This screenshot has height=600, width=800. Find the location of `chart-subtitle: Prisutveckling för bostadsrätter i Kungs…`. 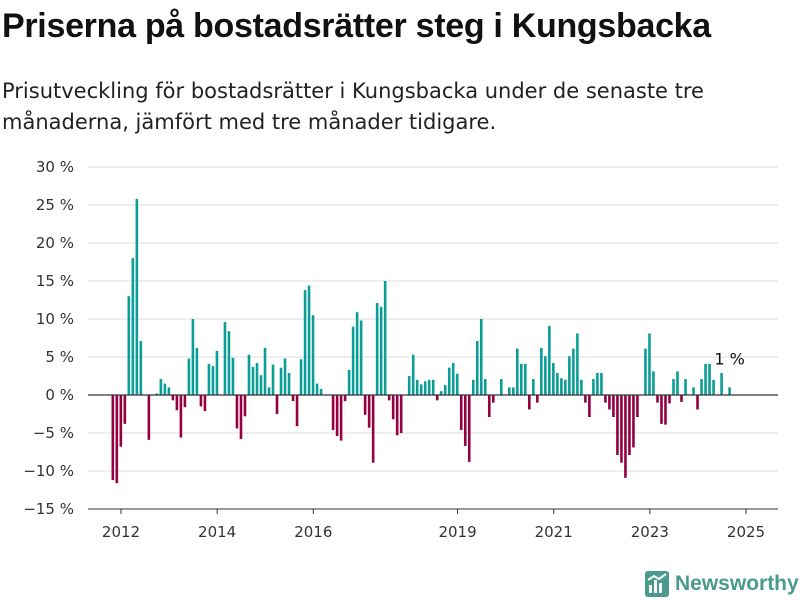

chart-subtitle: Prisutveckling för bostadsrätter i Kungs… is located at coordinates (353, 106).